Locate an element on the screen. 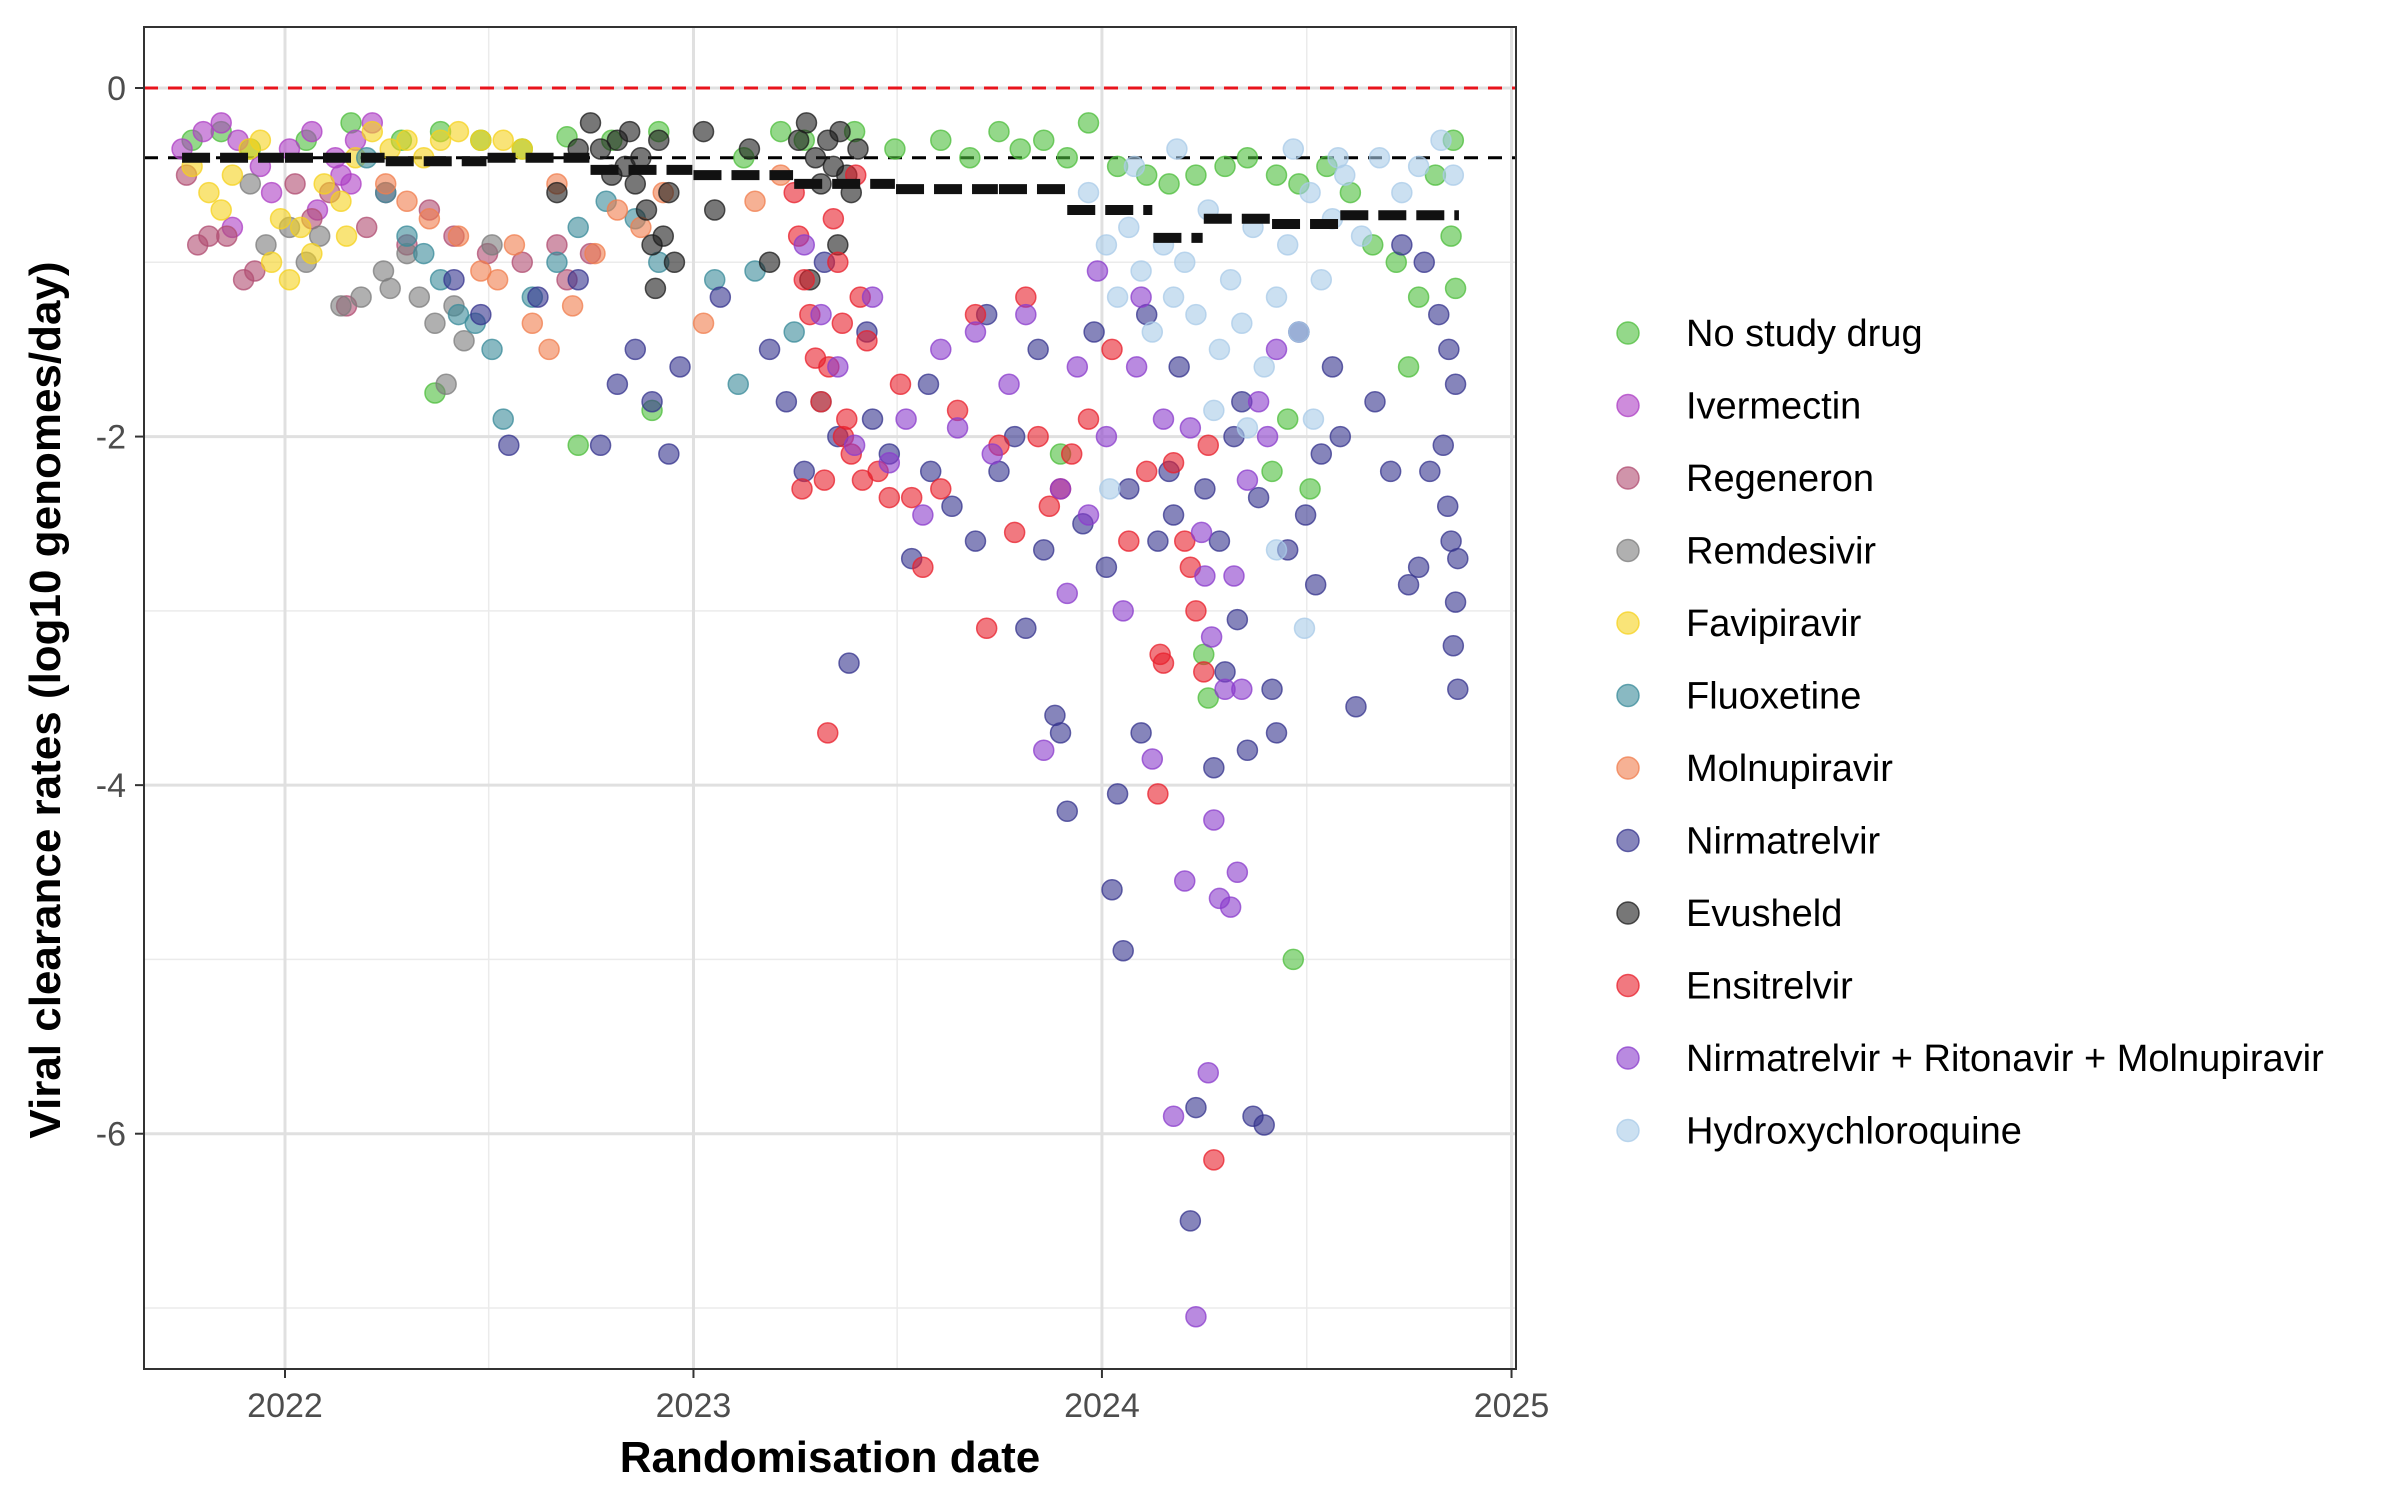  legend-label: Hydroxychloroquine is located at coordinates (1854, 1132).